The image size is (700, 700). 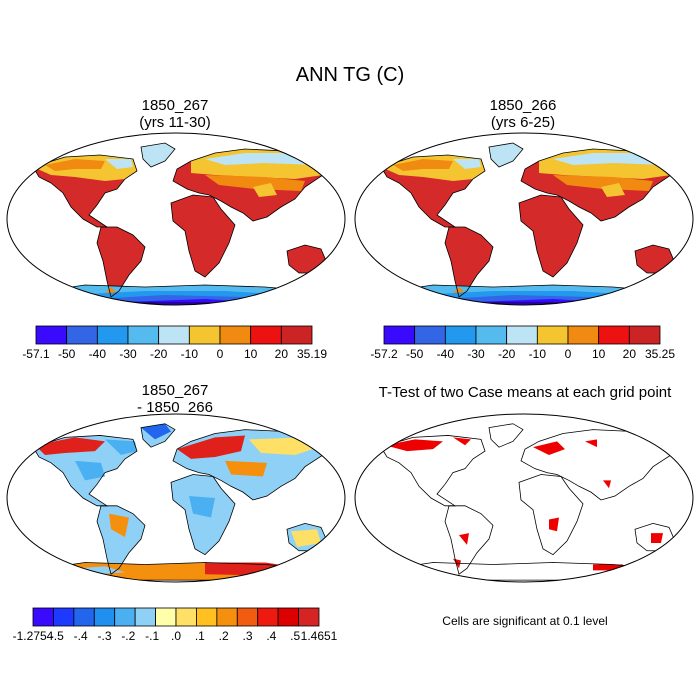 What do you see at coordinates (660, 354) in the screenshot?
I see `colorbar-tick-label: 35.25` at bounding box center [660, 354].